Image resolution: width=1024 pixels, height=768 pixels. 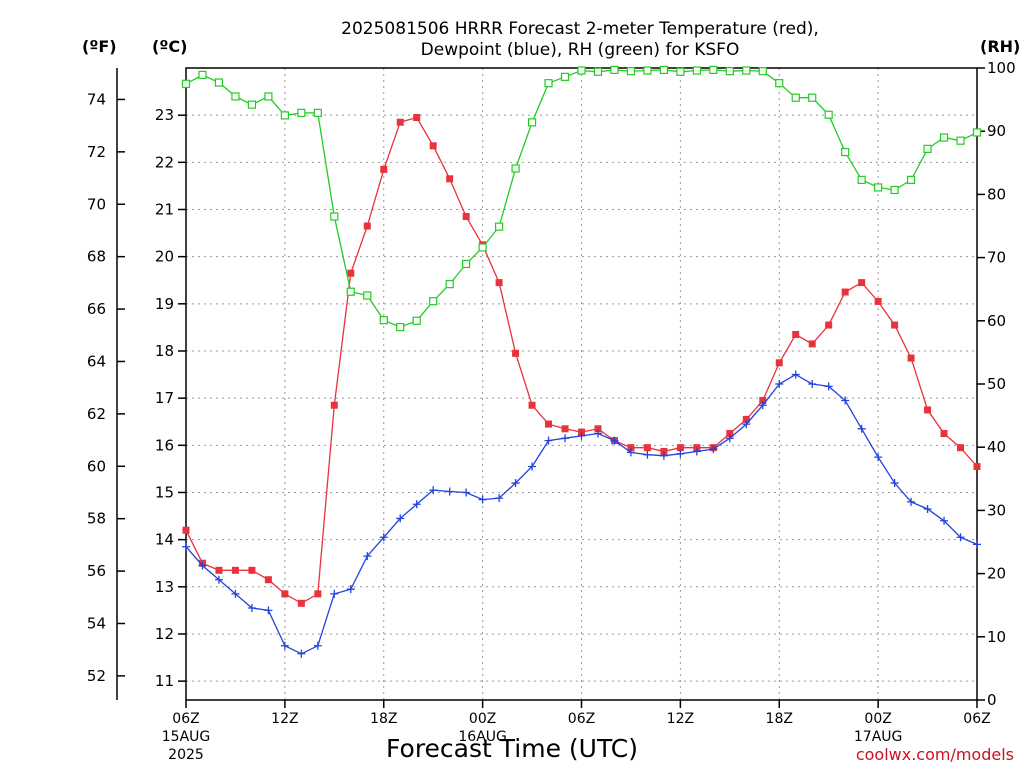 I want to click on x-axis-label: Forecast Time (UTC), so click(x=512, y=748).